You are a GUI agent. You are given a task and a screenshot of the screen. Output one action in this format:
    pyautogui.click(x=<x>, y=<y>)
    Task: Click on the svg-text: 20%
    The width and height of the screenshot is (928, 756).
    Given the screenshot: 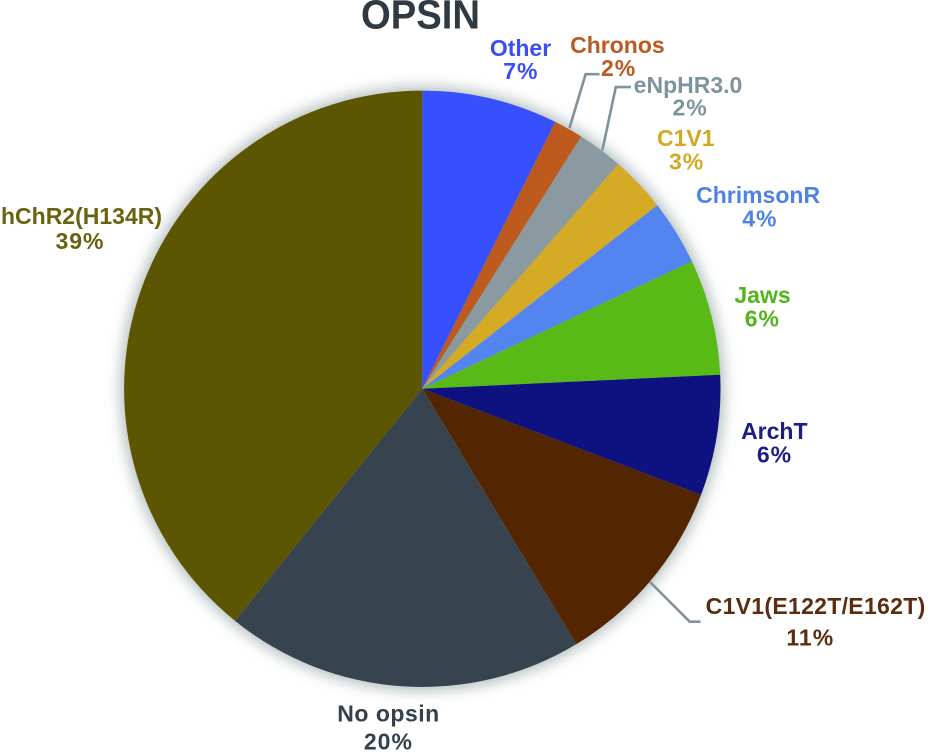 What is the action you would take?
    pyautogui.click(x=388, y=740)
    